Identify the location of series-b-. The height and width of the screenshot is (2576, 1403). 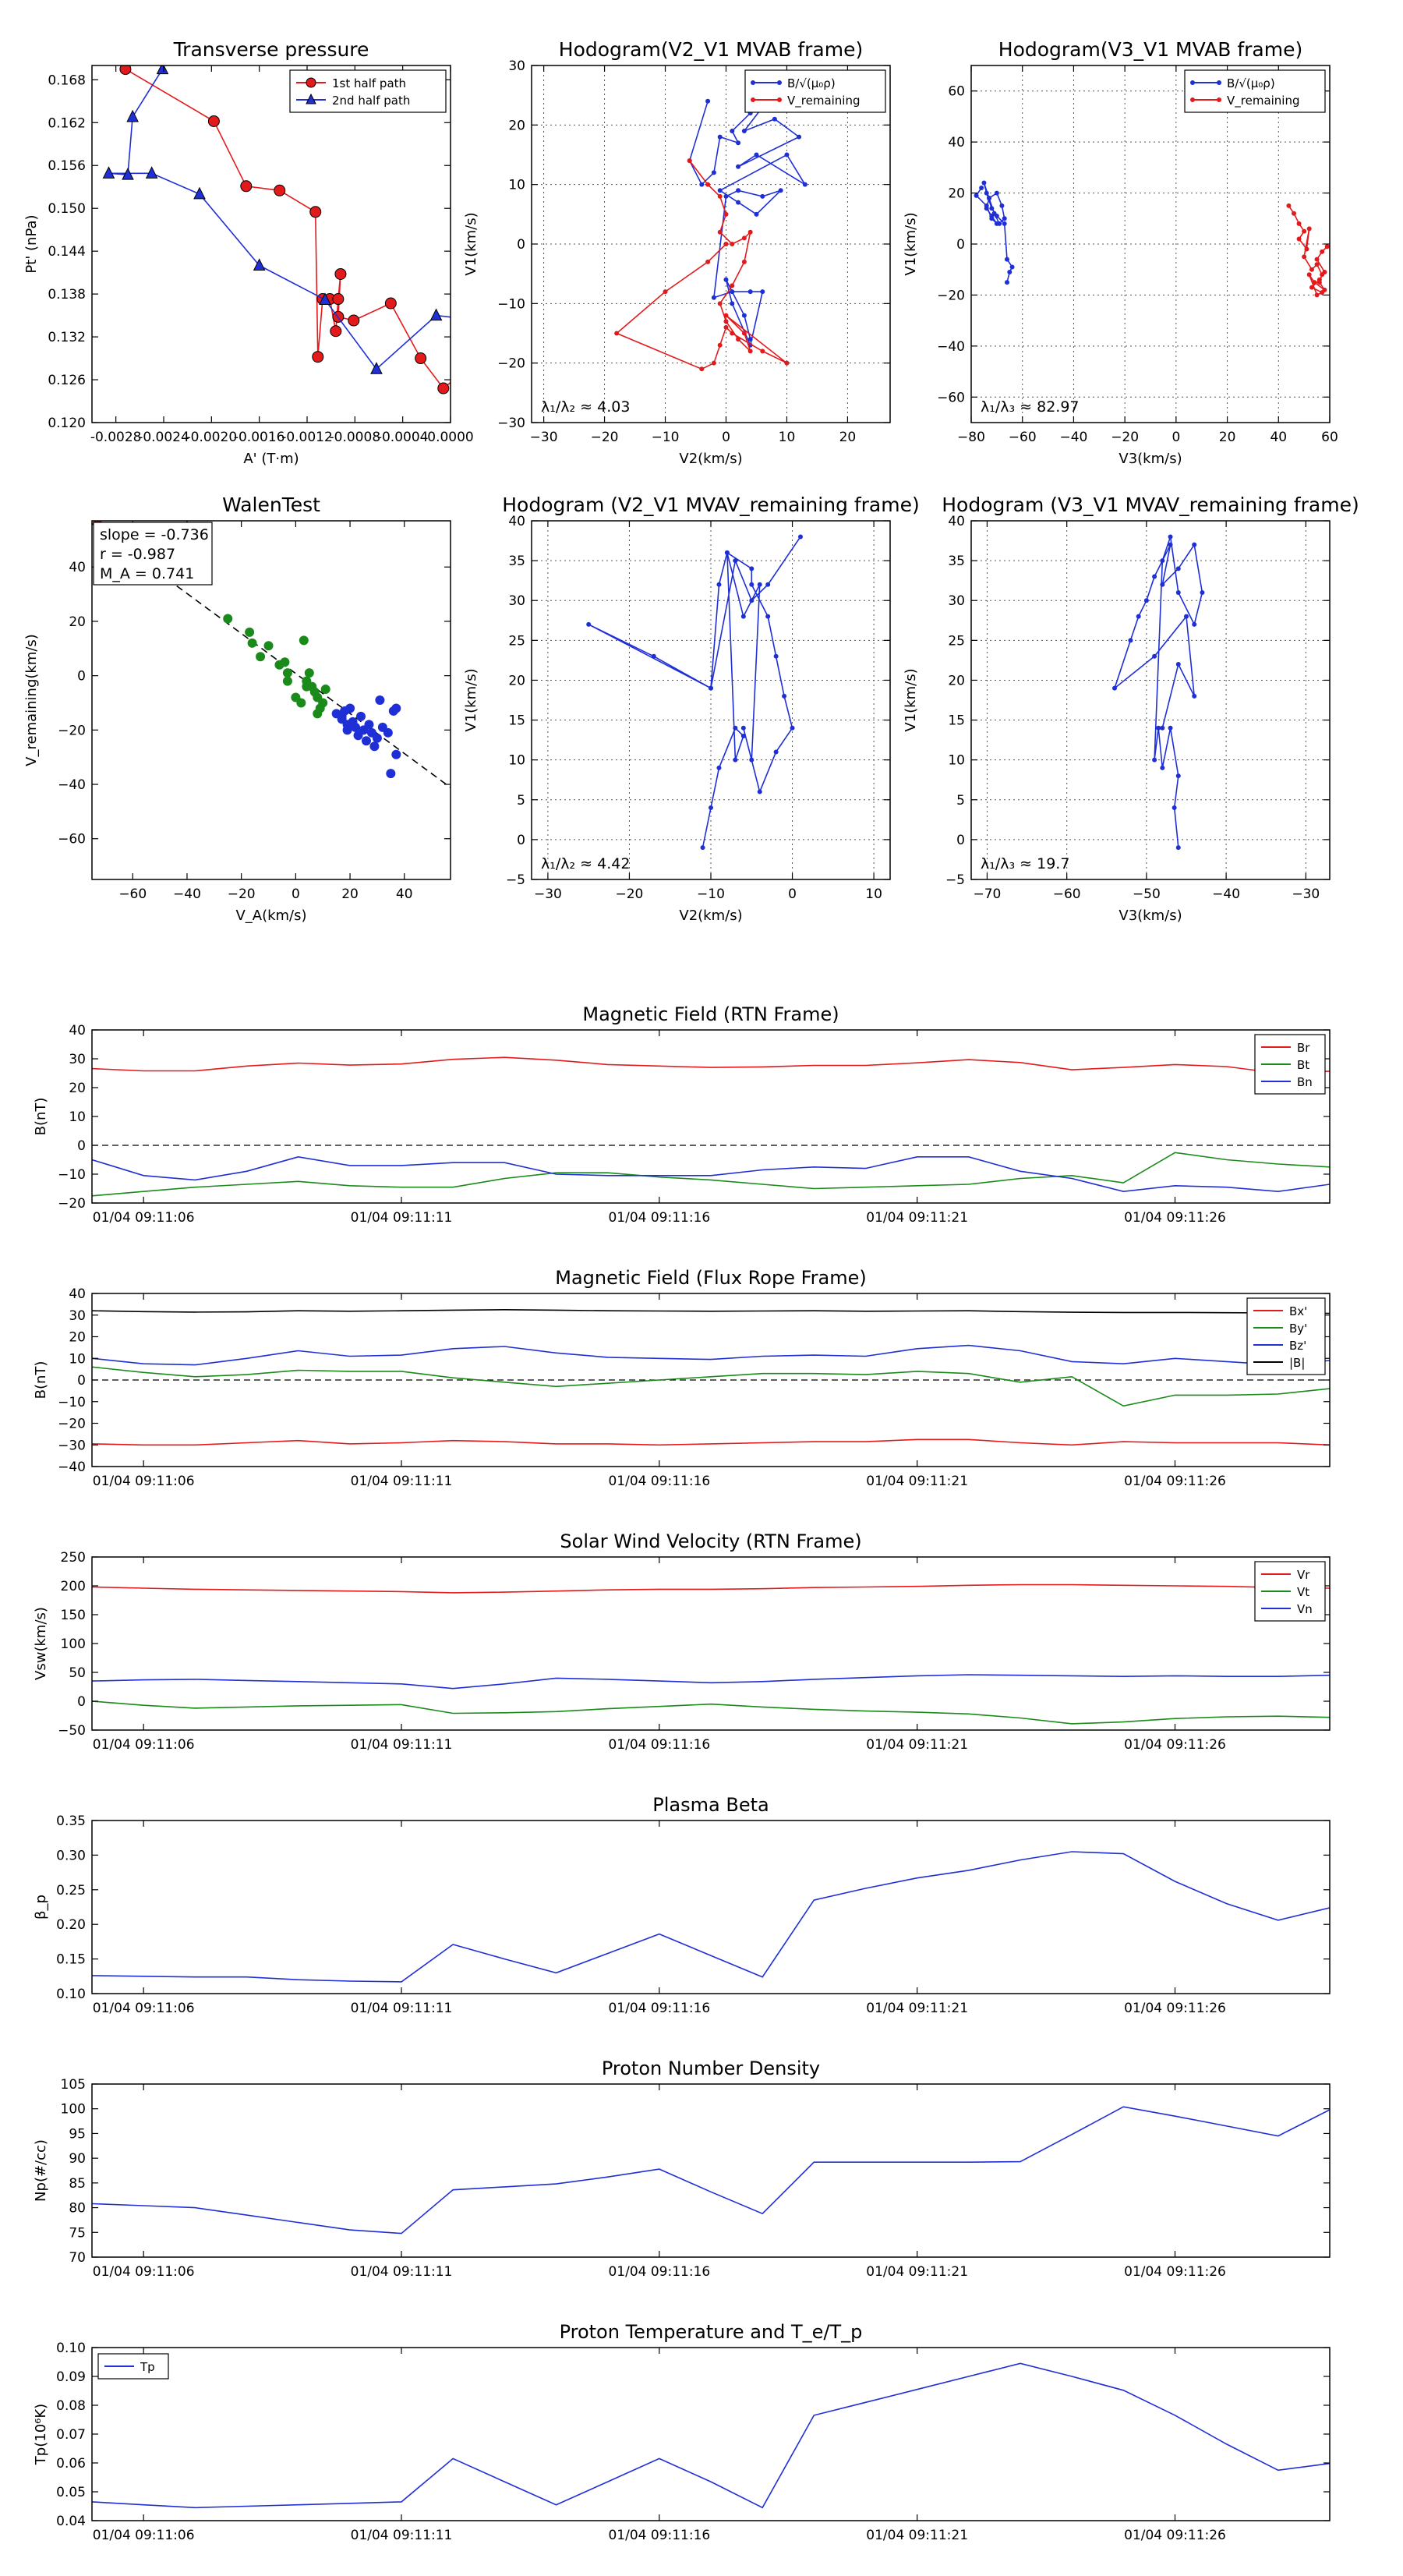
(994, 232).